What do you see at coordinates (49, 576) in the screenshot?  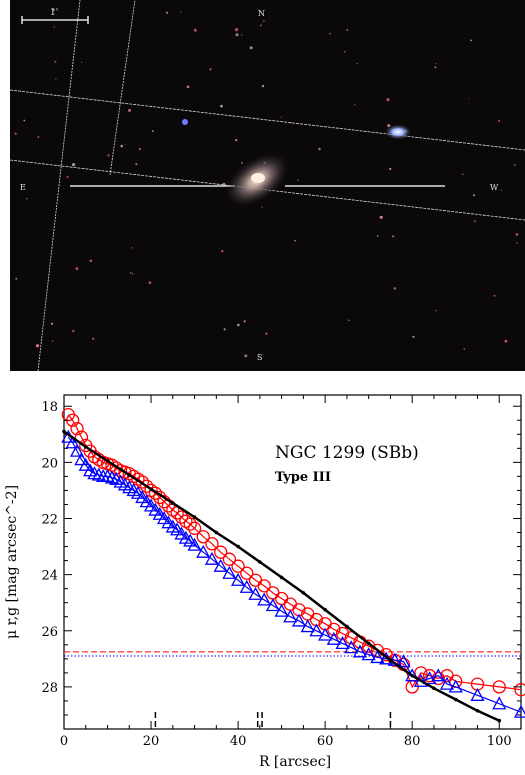 I see `y-tick-label: 24` at bounding box center [49, 576].